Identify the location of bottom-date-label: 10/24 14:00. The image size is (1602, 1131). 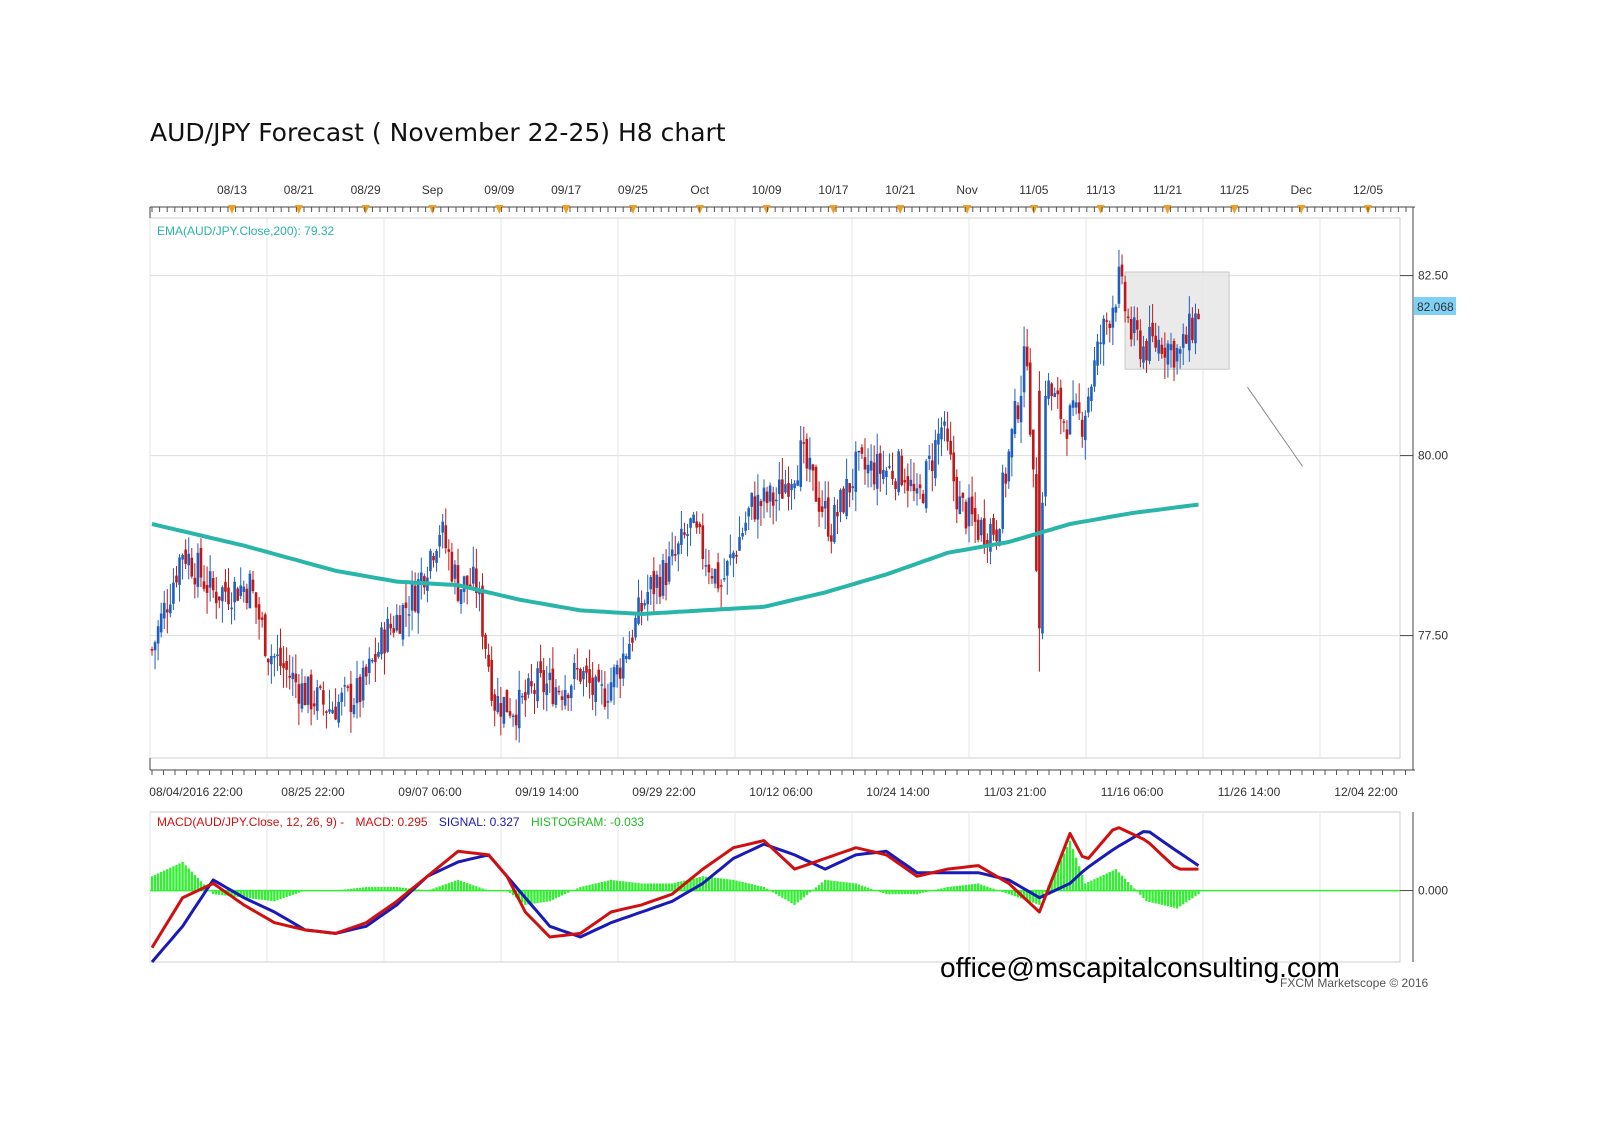
(898, 792).